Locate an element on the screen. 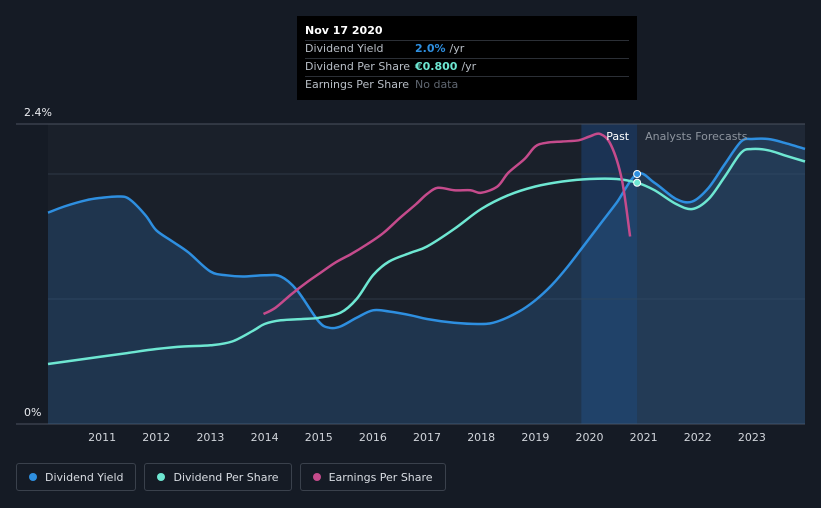 Image resolution: width=821 pixels, height=508 pixels. tooltip-row-dividend-yield: Dividend Yield 2.0% /yr is located at coordinates (467, 48).